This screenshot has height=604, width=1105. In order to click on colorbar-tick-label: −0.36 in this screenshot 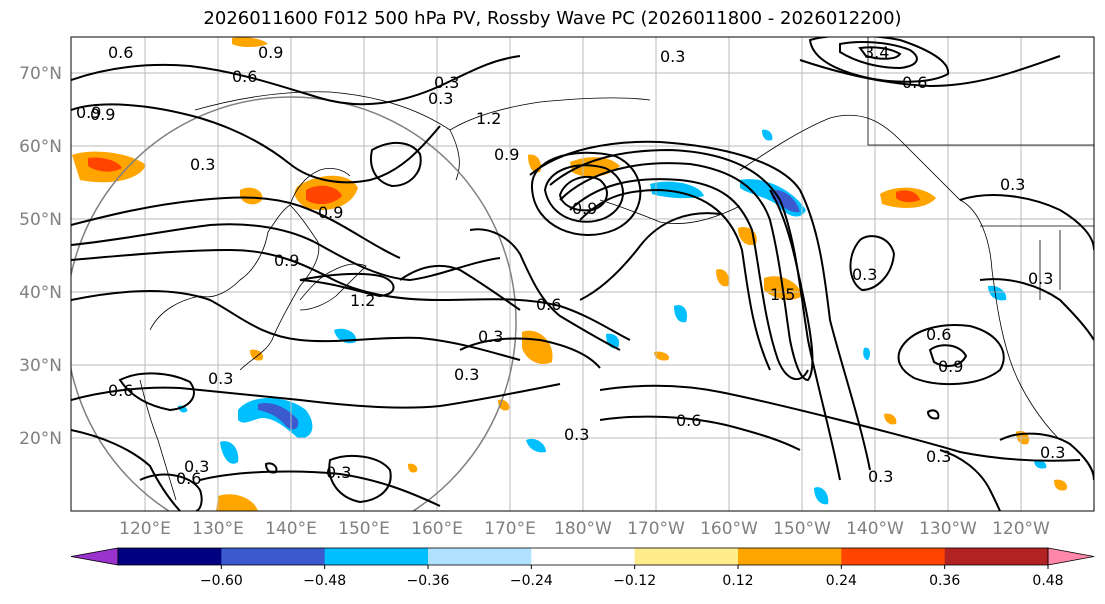, I will do `click(428, 581)`.